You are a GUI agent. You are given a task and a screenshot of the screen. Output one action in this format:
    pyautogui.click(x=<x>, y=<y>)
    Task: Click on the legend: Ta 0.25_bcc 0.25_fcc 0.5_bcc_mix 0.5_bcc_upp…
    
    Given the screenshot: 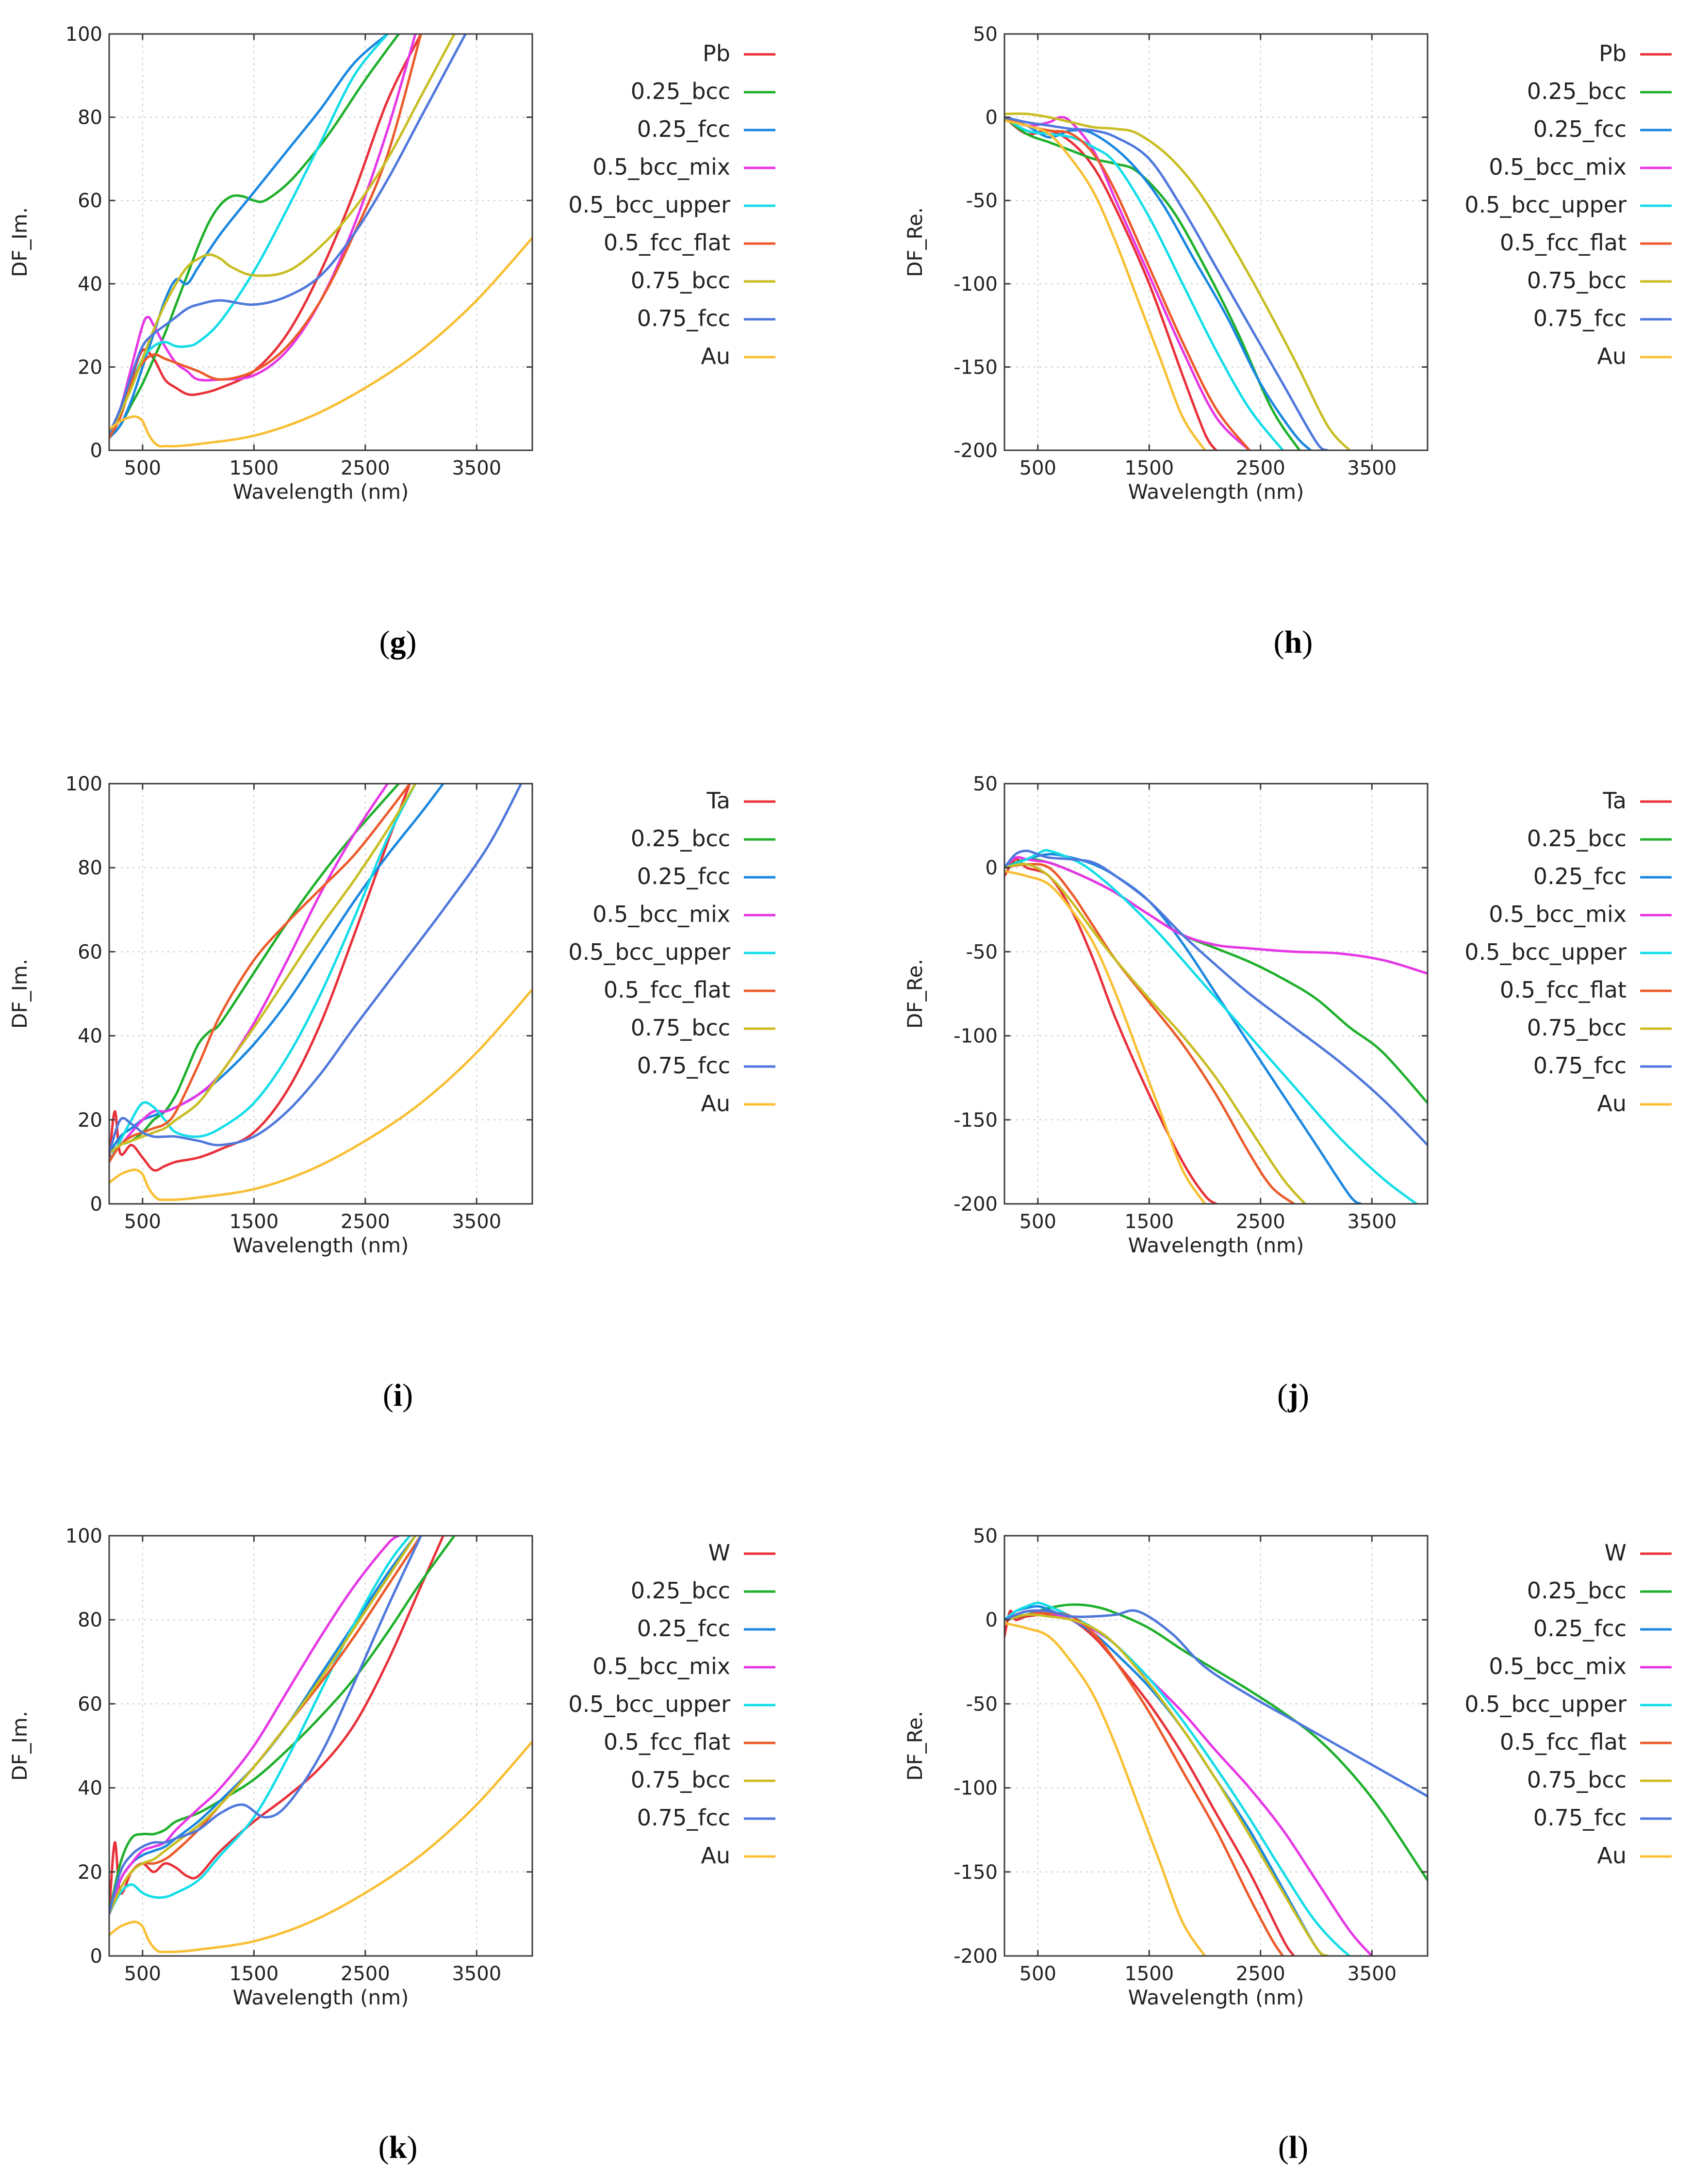 What is the action you would take?
    pyautogui.click(x=1568, y=952)
    